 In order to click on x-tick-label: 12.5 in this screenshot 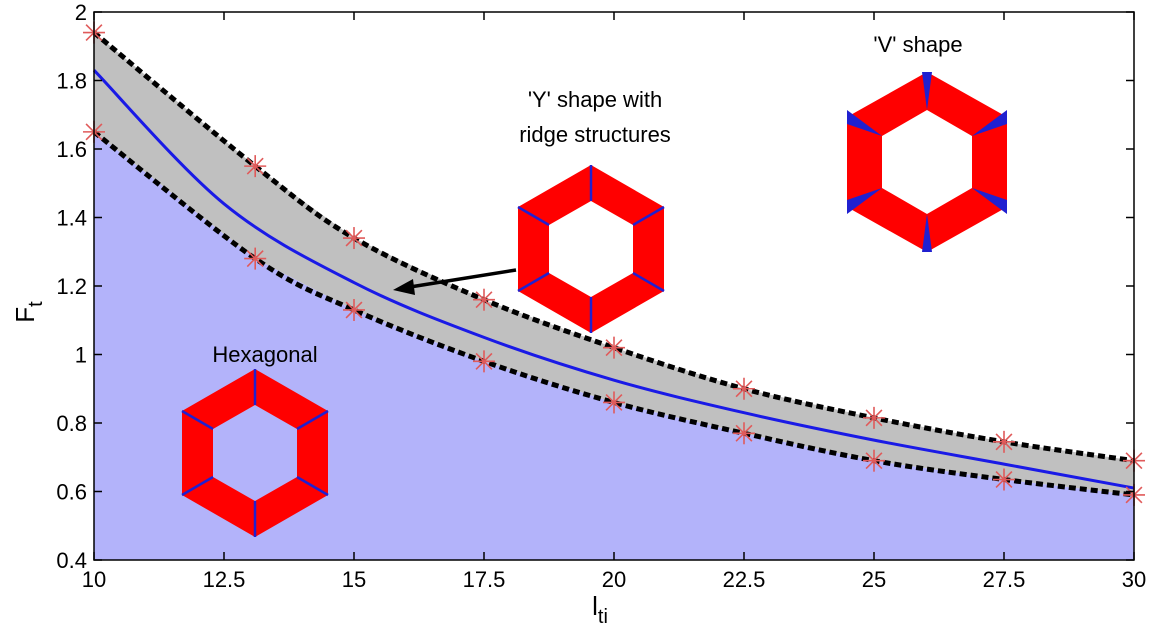, I will do `click(224, 579)`.